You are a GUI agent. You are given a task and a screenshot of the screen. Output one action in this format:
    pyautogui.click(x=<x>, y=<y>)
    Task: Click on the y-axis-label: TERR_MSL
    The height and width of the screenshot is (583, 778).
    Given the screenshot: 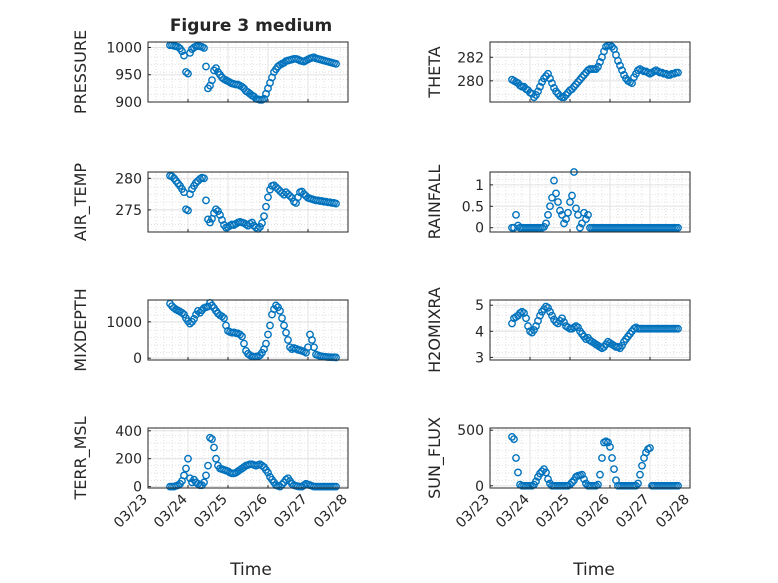 What is the action you would take?
    pyautogui.click(x=81, y=458)
    